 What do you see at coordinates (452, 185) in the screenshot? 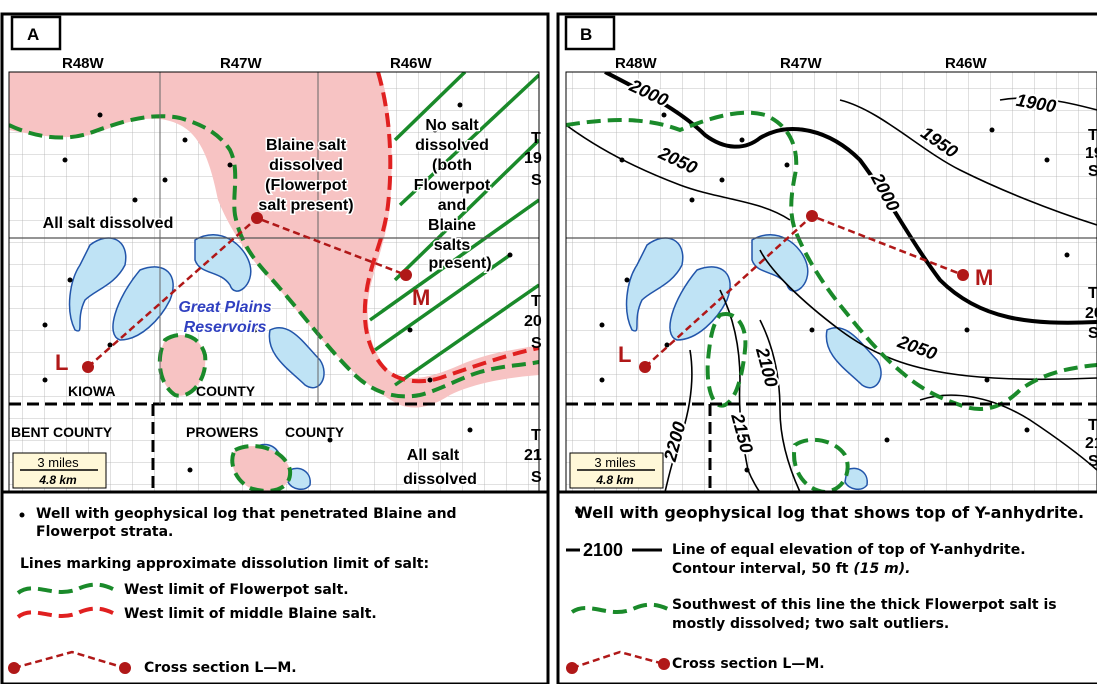
I see `svg-text: Flowerpot` at bounding box center [452, 185].